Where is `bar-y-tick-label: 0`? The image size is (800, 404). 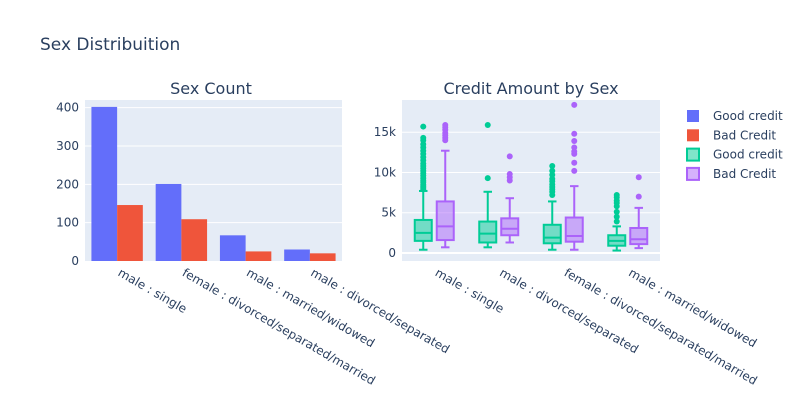
bar-y-tick-label: 0 is located at coordinates (75, 261).